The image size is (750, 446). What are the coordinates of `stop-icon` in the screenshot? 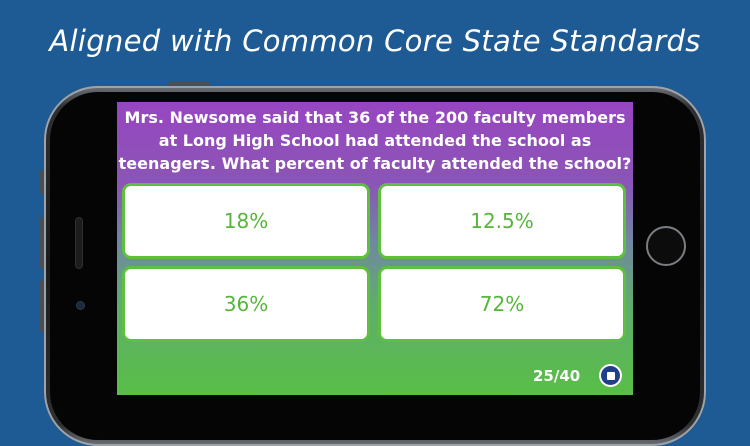 It's located at (610, 375).